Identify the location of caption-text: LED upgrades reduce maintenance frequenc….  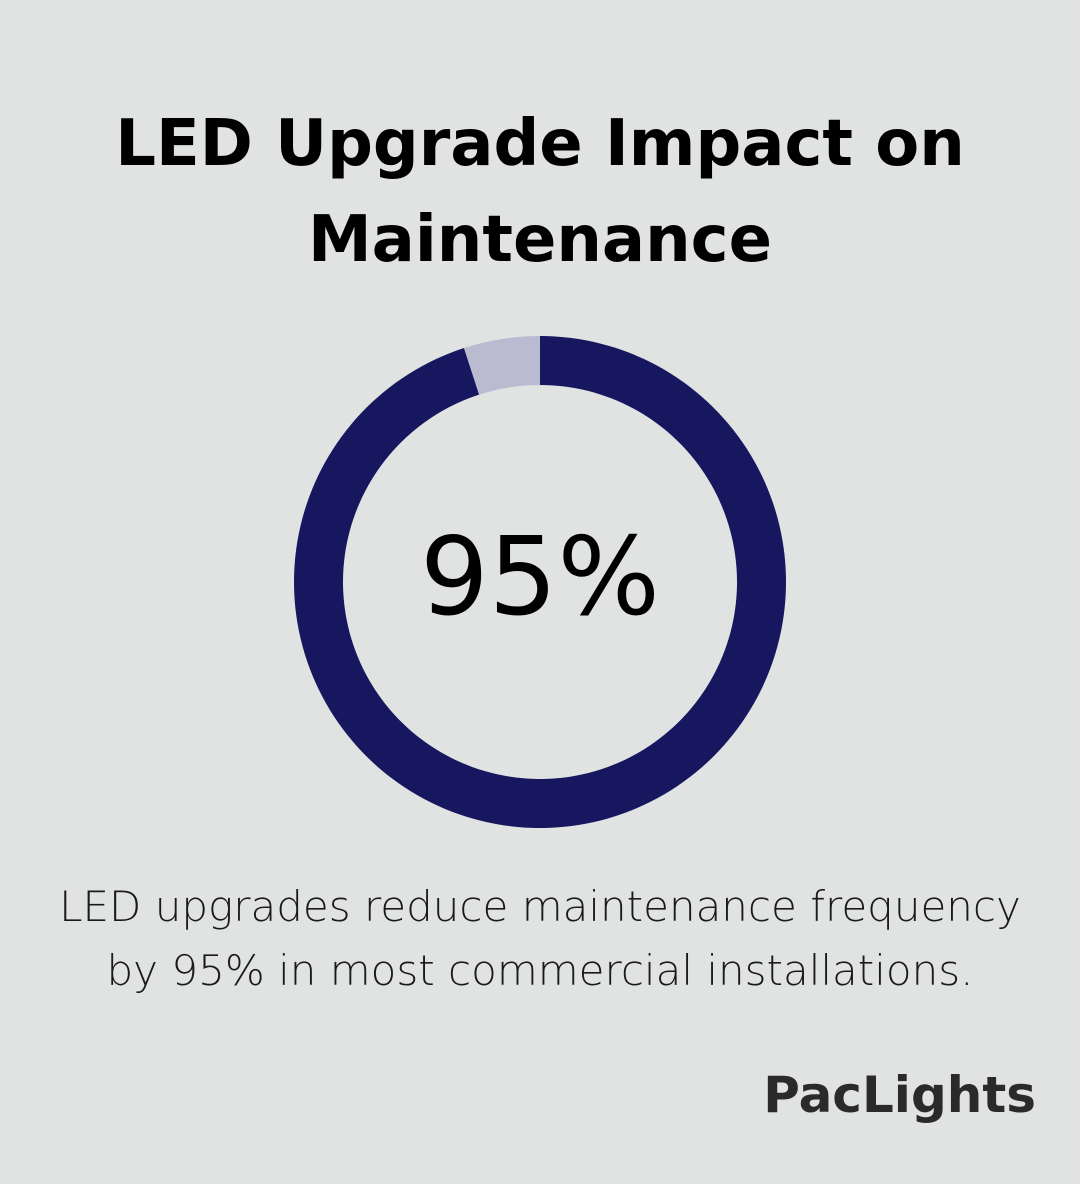
(540, 938).